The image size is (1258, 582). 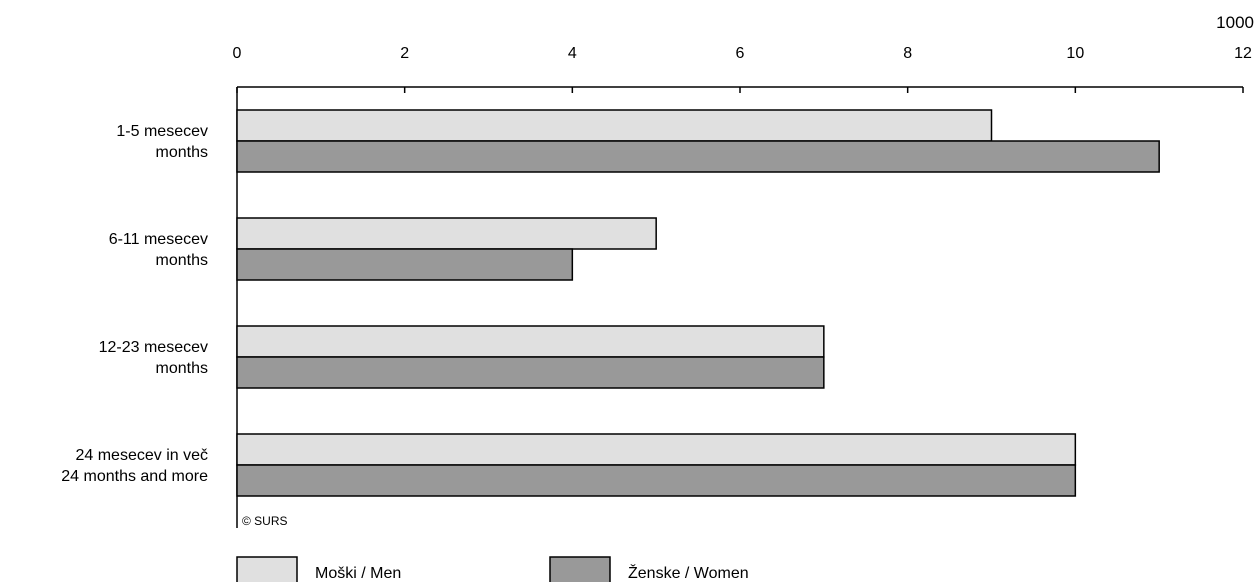 I want to click on category-label: 6-11 mesecev months, so click(x=158, y=250).